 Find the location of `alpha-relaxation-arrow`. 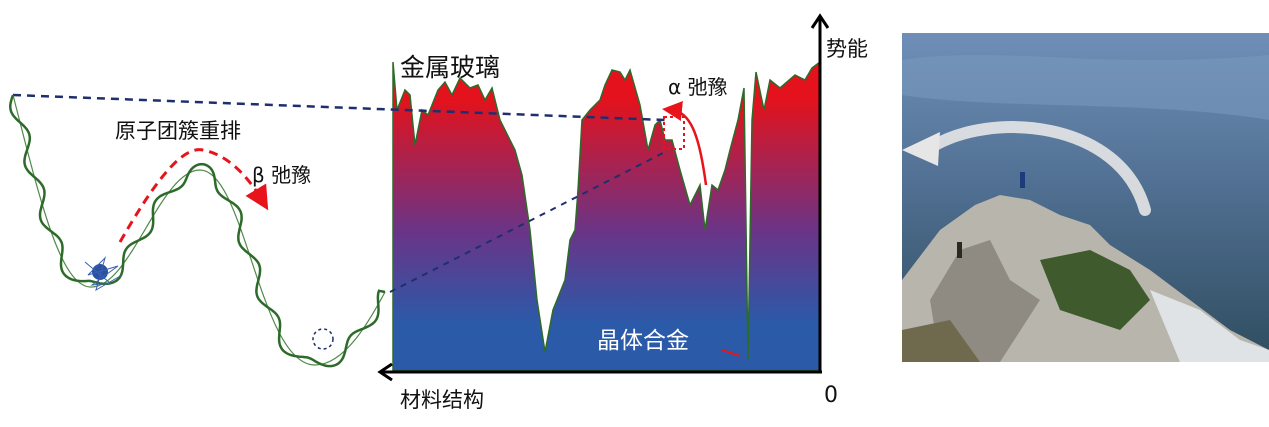

alpha-relaxation-arrow is located at coordinates (685, 143).